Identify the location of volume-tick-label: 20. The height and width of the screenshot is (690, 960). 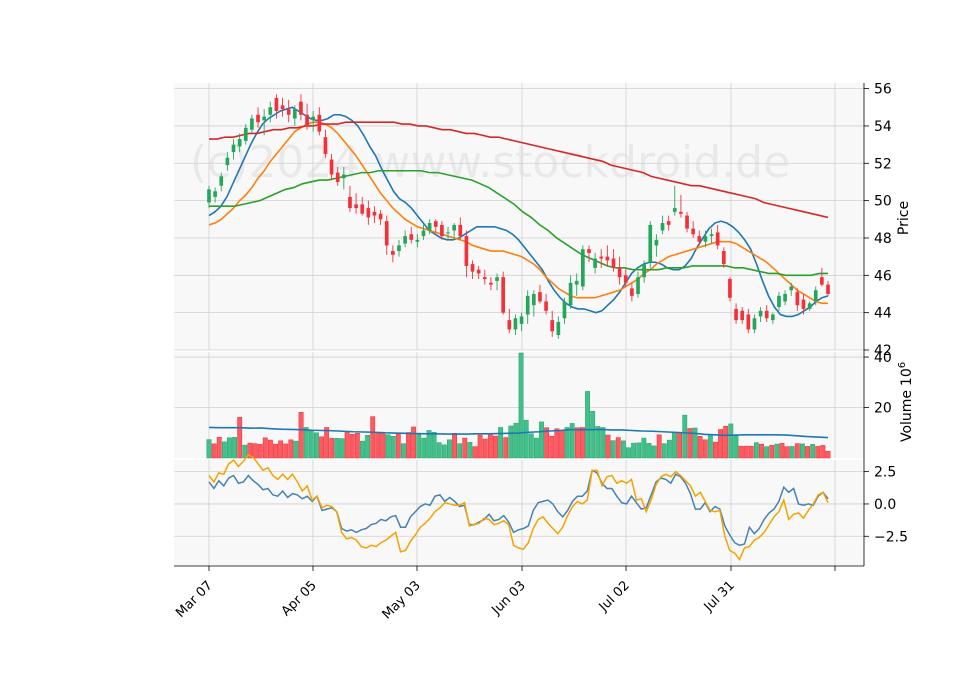
(883, 409).